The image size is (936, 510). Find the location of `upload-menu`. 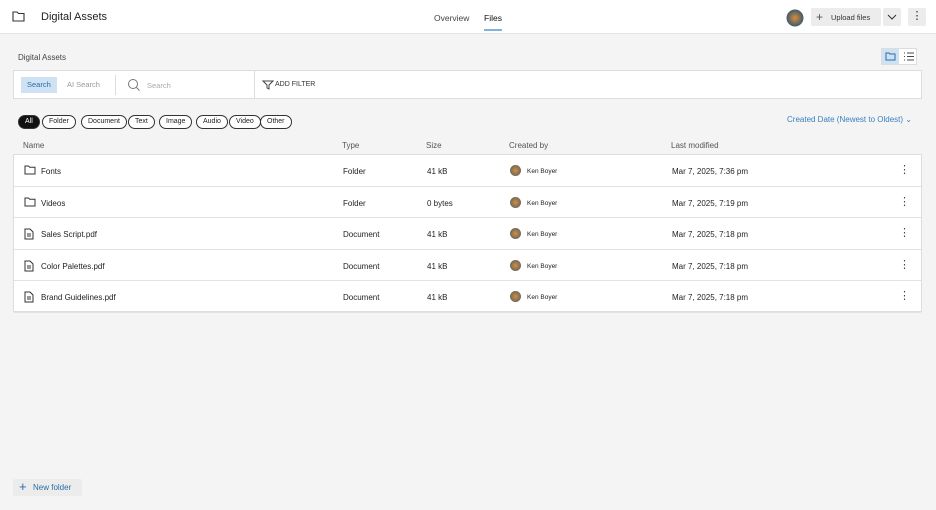

upload-menu is located at coordinates (892, 17).